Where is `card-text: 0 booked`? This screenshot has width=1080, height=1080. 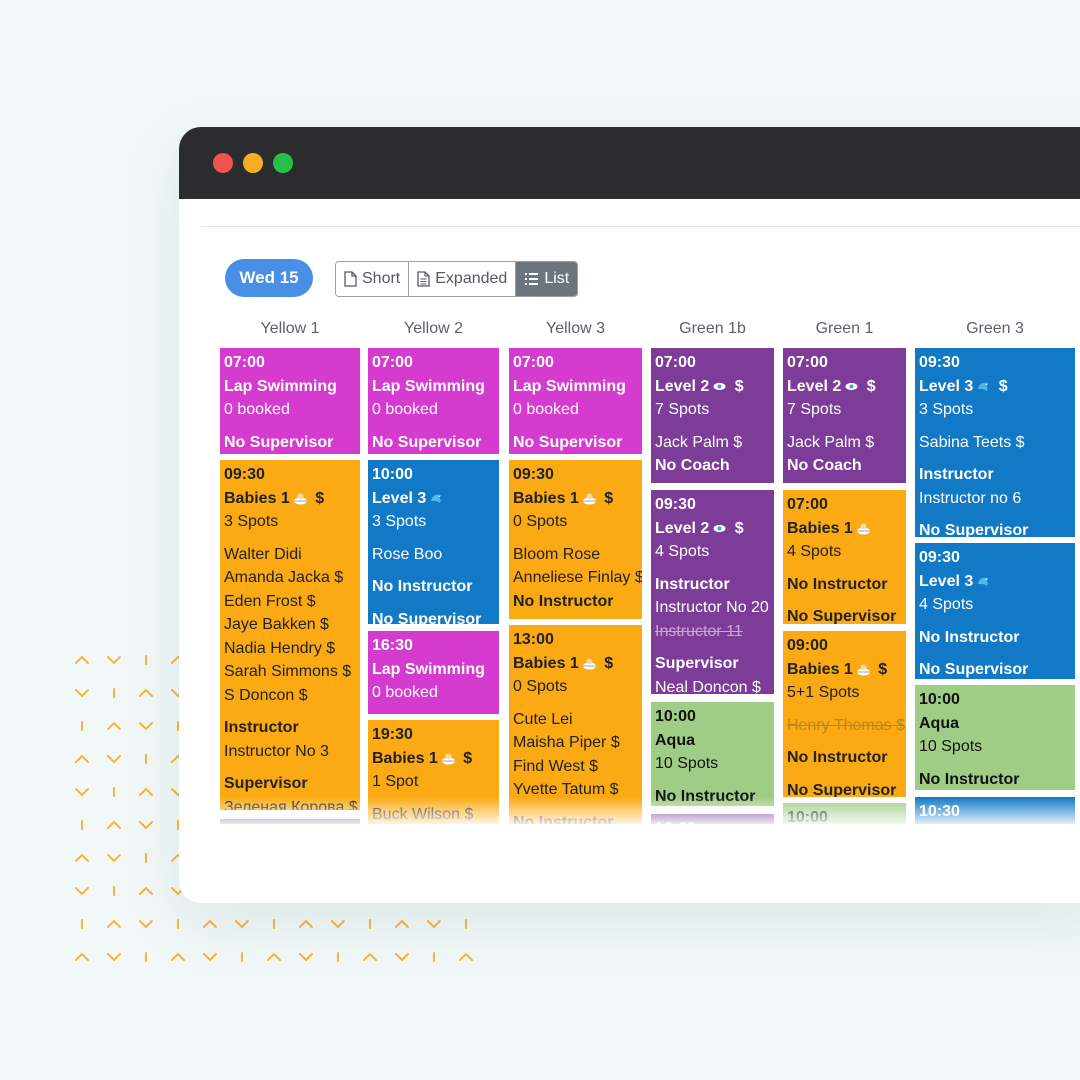 card-text: 0 booked is located at coordinates (290, 410).